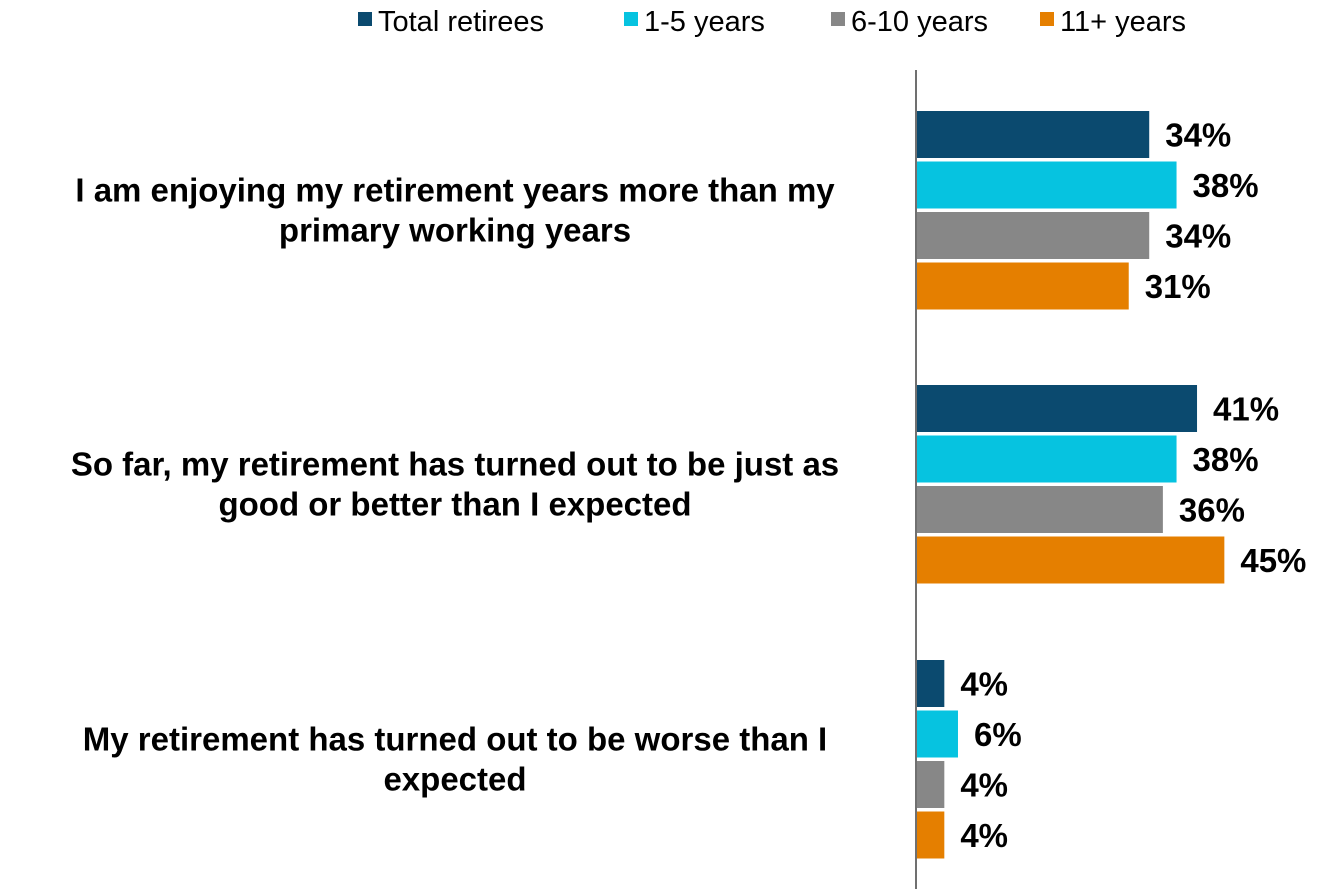  I want to click on data-label: 36%, so click(1212, 510).